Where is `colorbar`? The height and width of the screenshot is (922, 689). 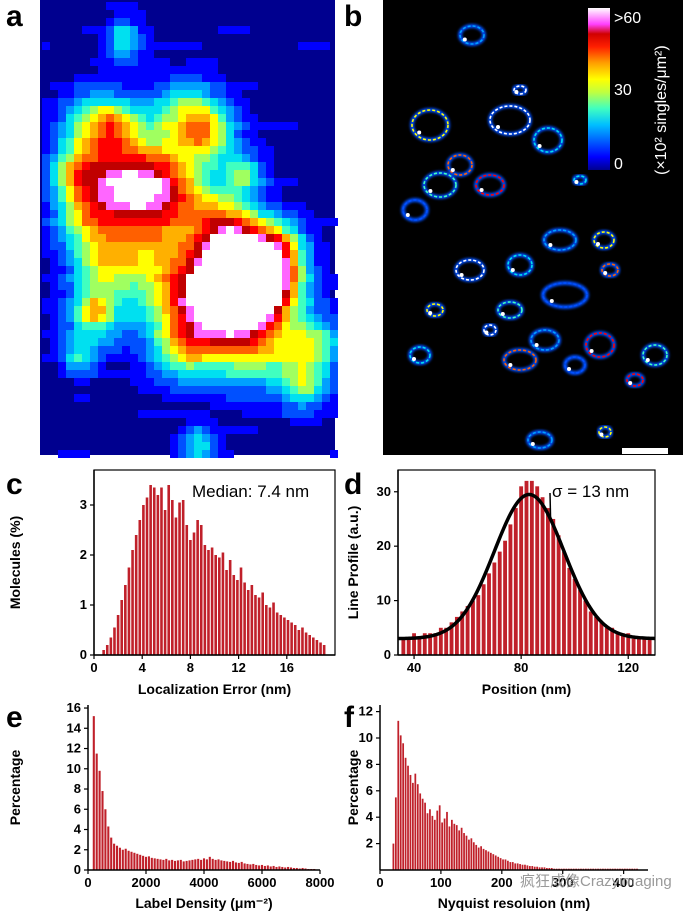
colorbar is located at coordinates (599, 89).